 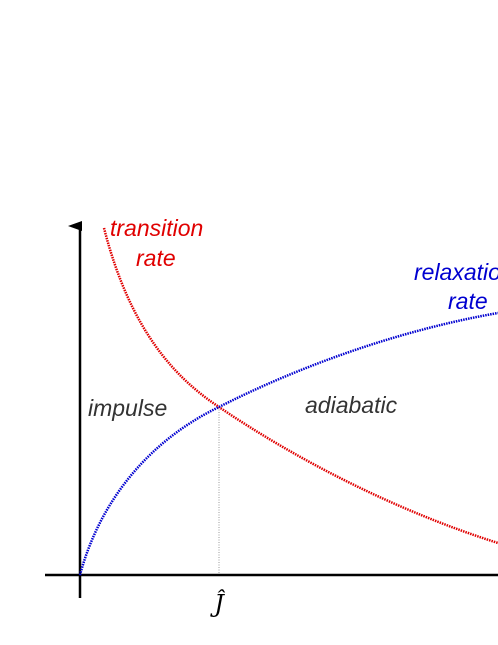 What do you see at coordinates (156, 228) in the screenshot?
I see `curve-label: transition` at bounding box center [156, 228].